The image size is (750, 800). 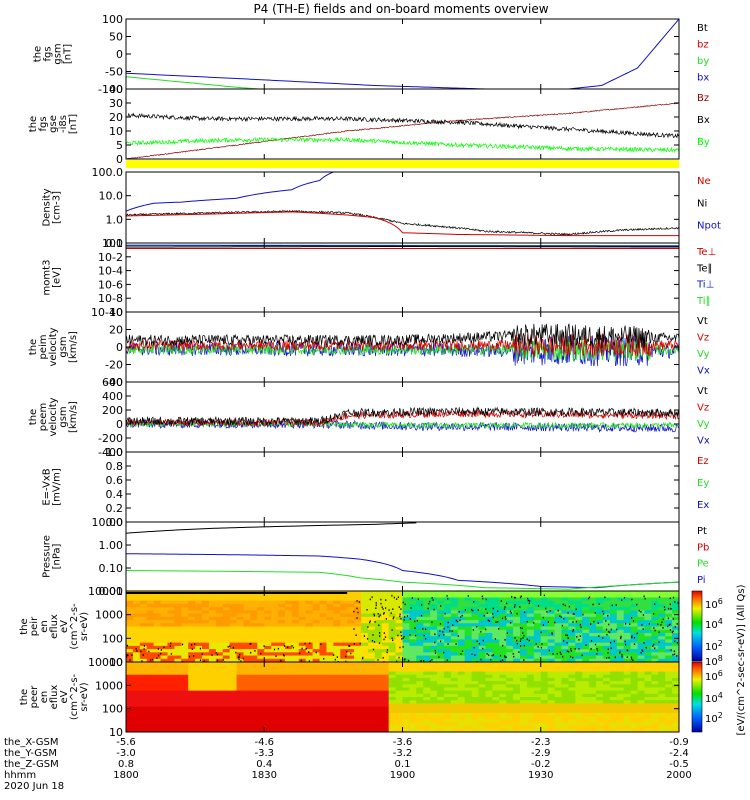 I want to click on legend-fgs-gse-Bz: Bz, so click(x=703, y=98).